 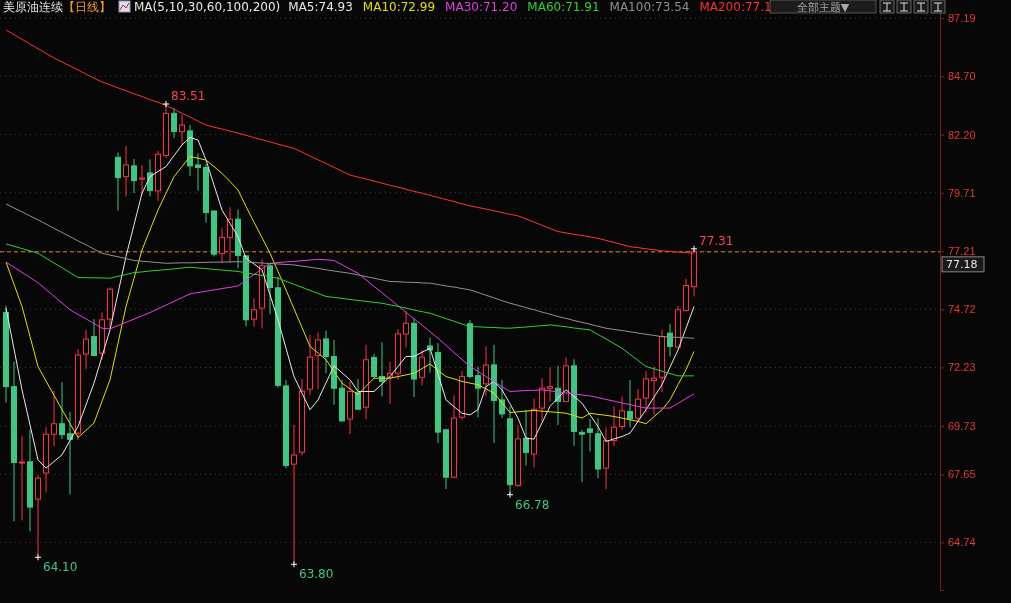 I want to click on y-tick-label: 77.21, so click(x=962, y=251).